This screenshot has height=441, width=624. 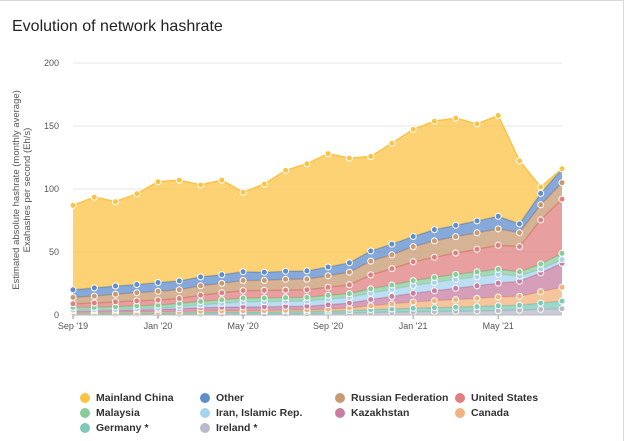 I want to click on legend-item-united-states: United States, so click(x=496, y=398).